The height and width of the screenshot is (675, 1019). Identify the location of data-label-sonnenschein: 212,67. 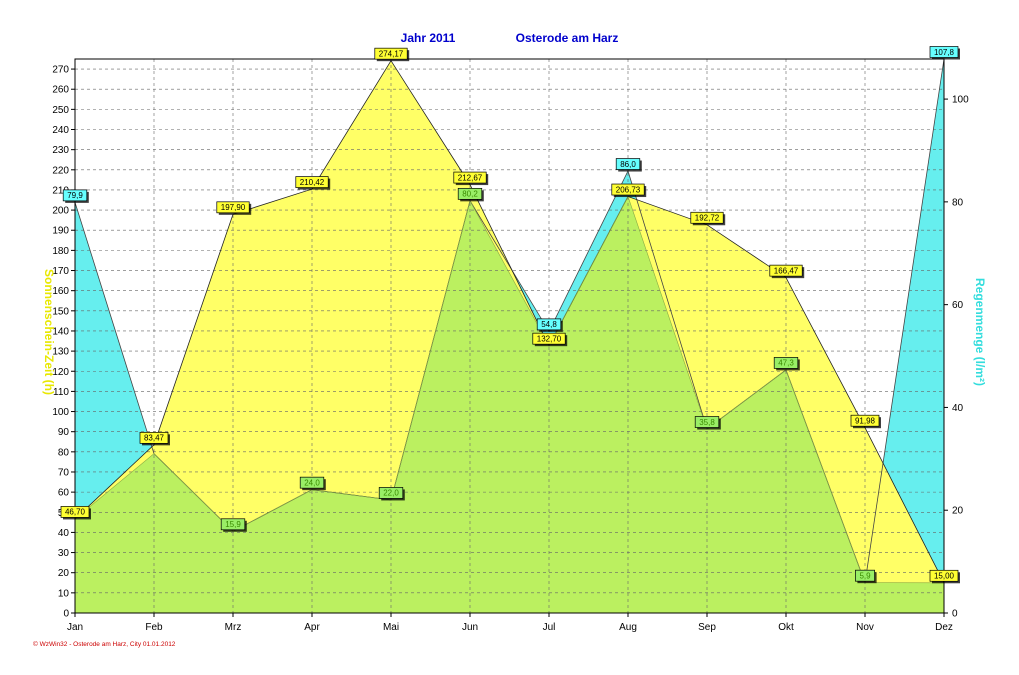
(470, 177).